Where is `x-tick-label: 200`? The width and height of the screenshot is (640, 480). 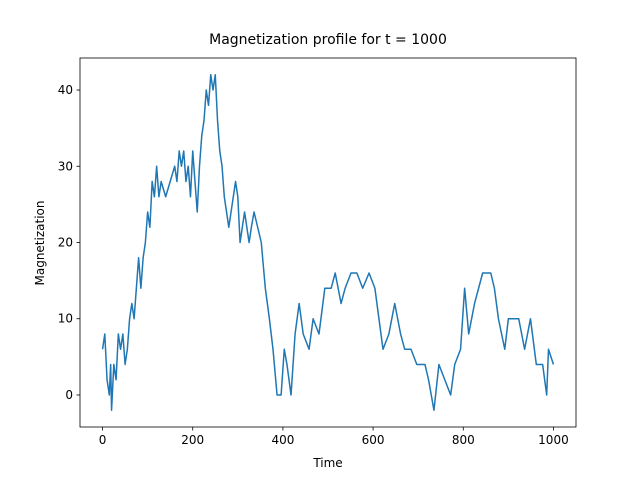 x-tick-label: 200 is located at coordinates (192, 440).